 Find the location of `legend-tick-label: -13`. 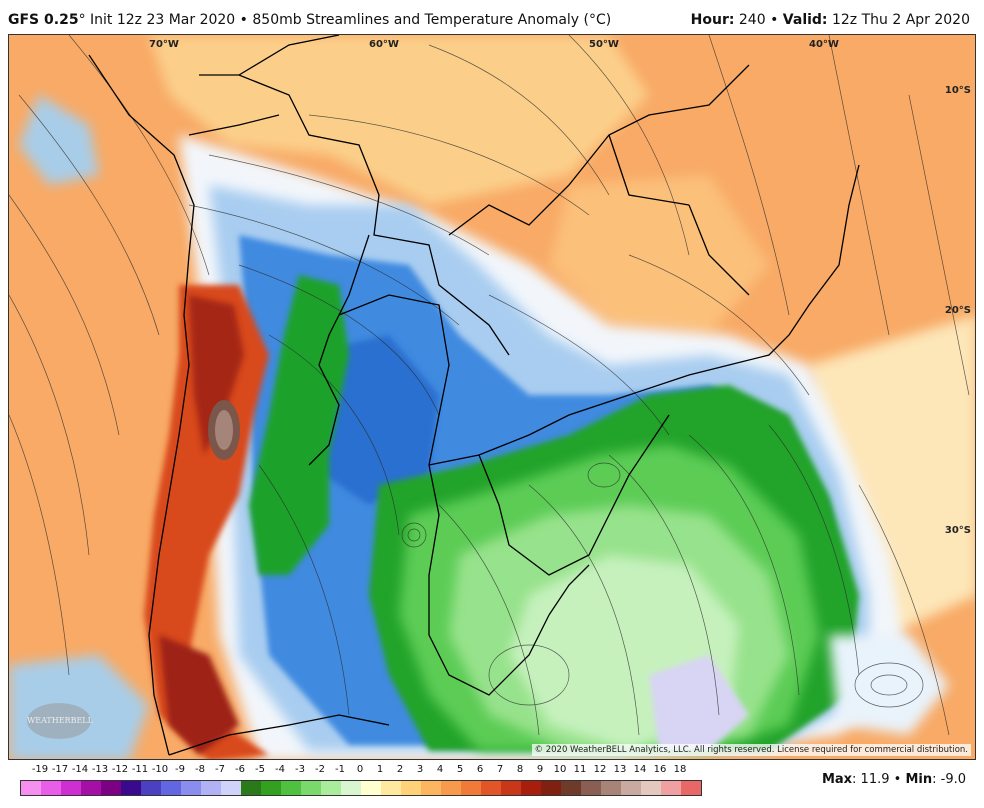

legend-tick-label: -13 is located at coordinates (100, 769).